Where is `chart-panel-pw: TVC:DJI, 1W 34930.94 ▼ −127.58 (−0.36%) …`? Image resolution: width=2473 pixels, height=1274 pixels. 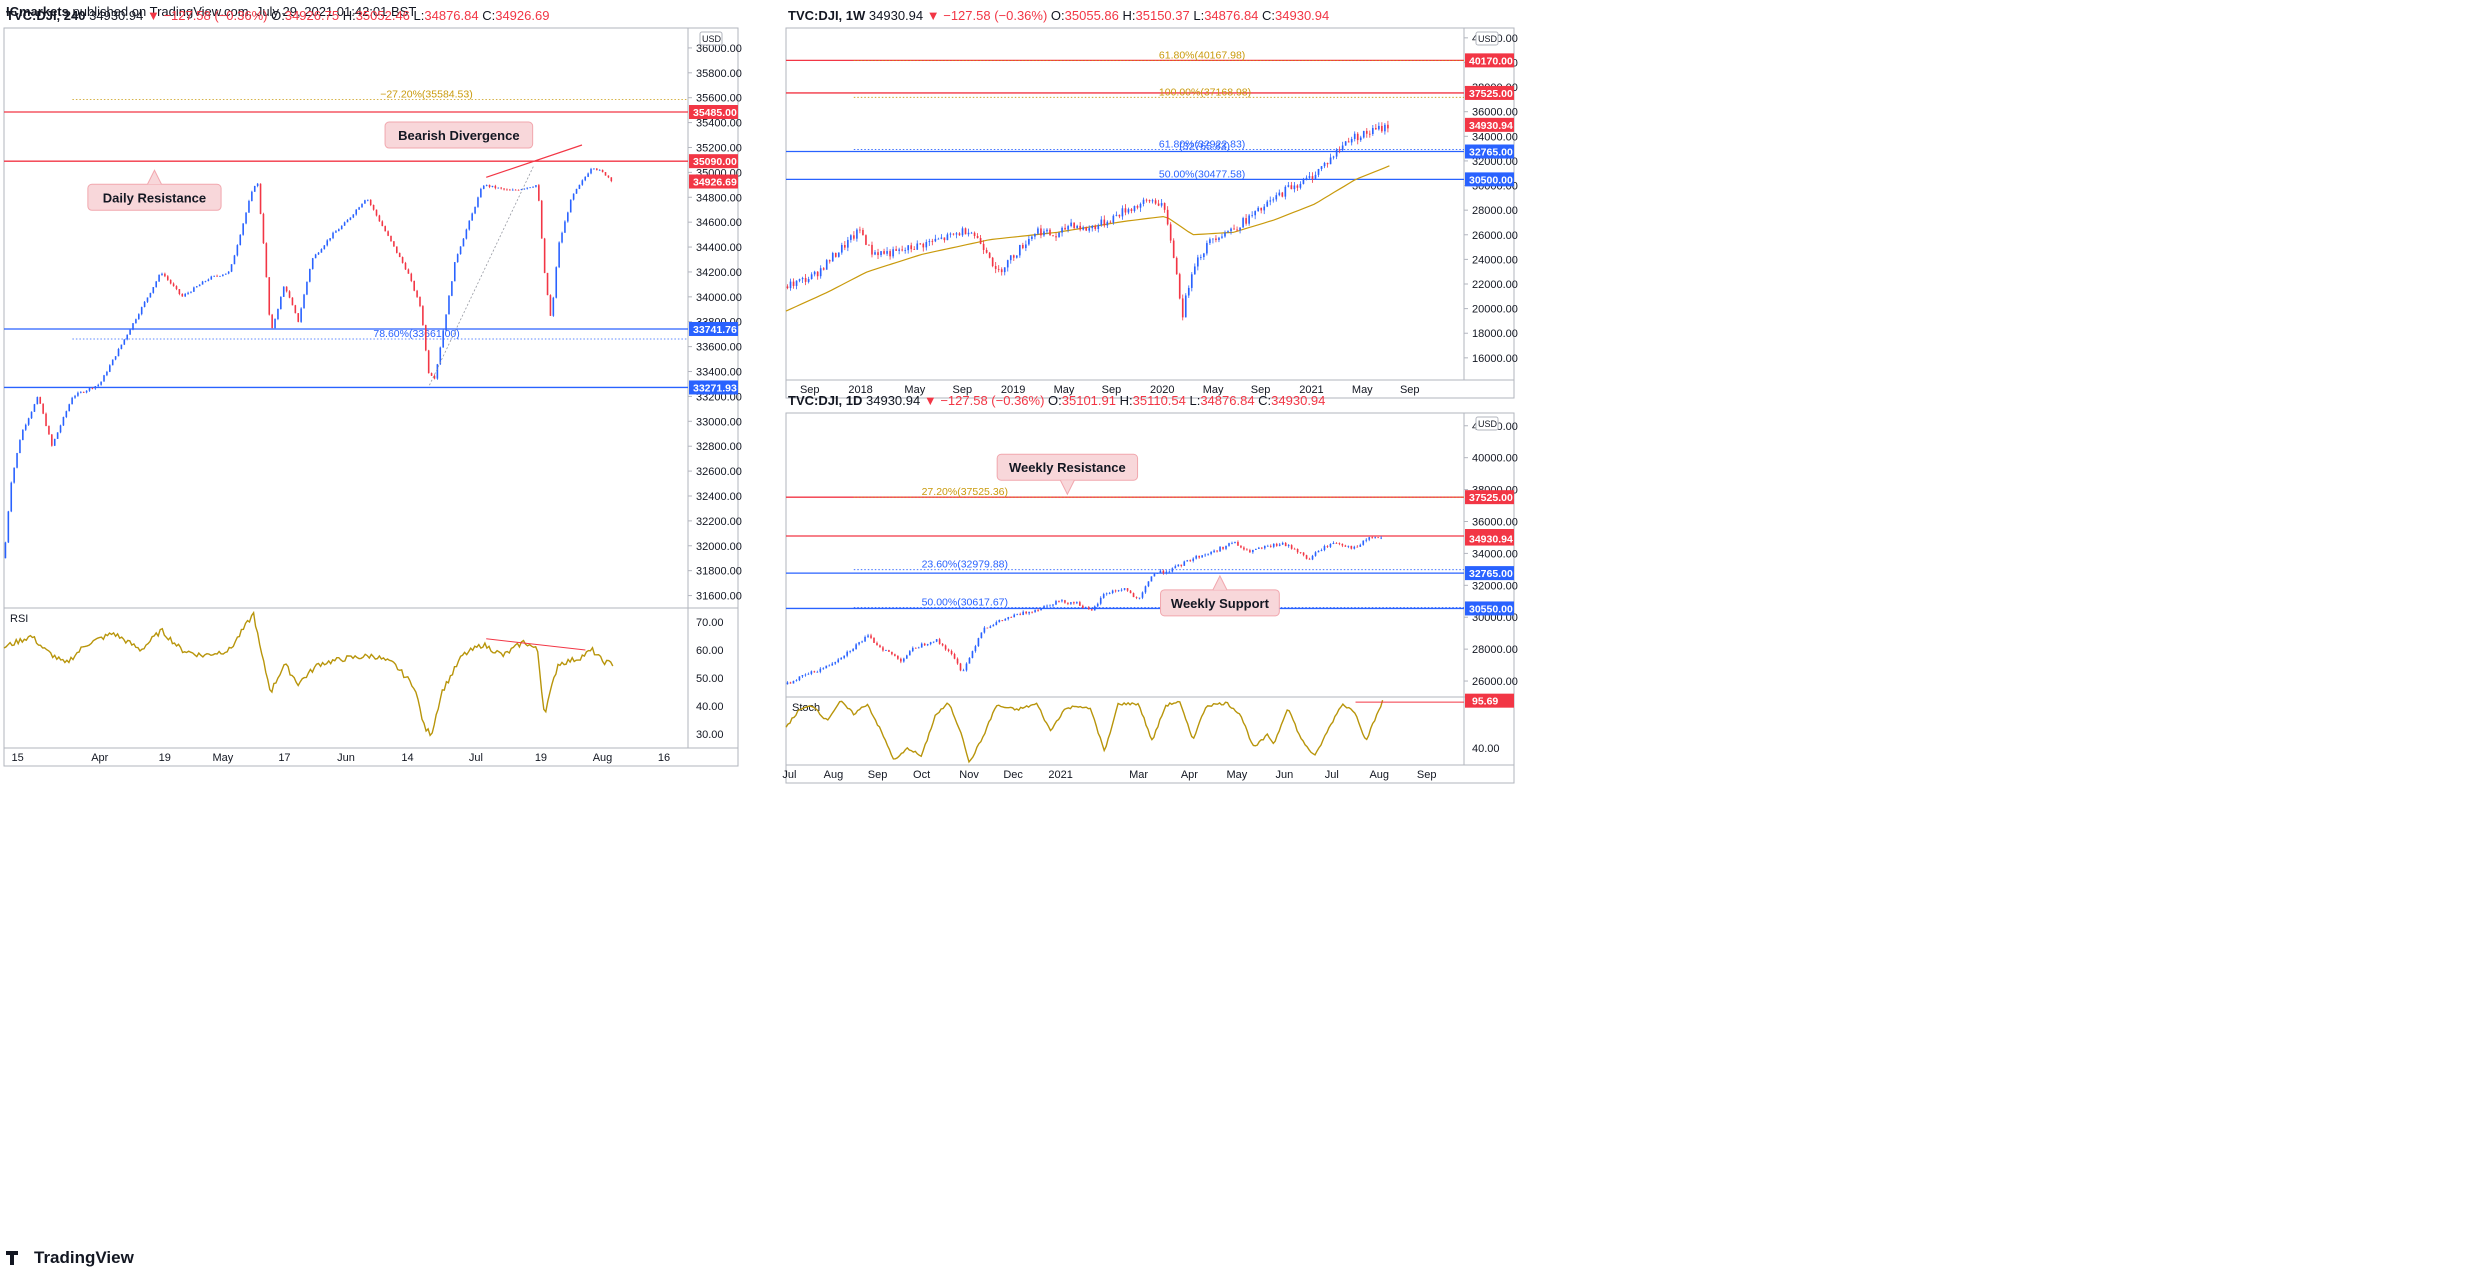
chart-panel-pw: TVC:DJI, 1W 34930.94 ▼ −127.58 (−0.36%) … is located at coordinates (1151, 203).